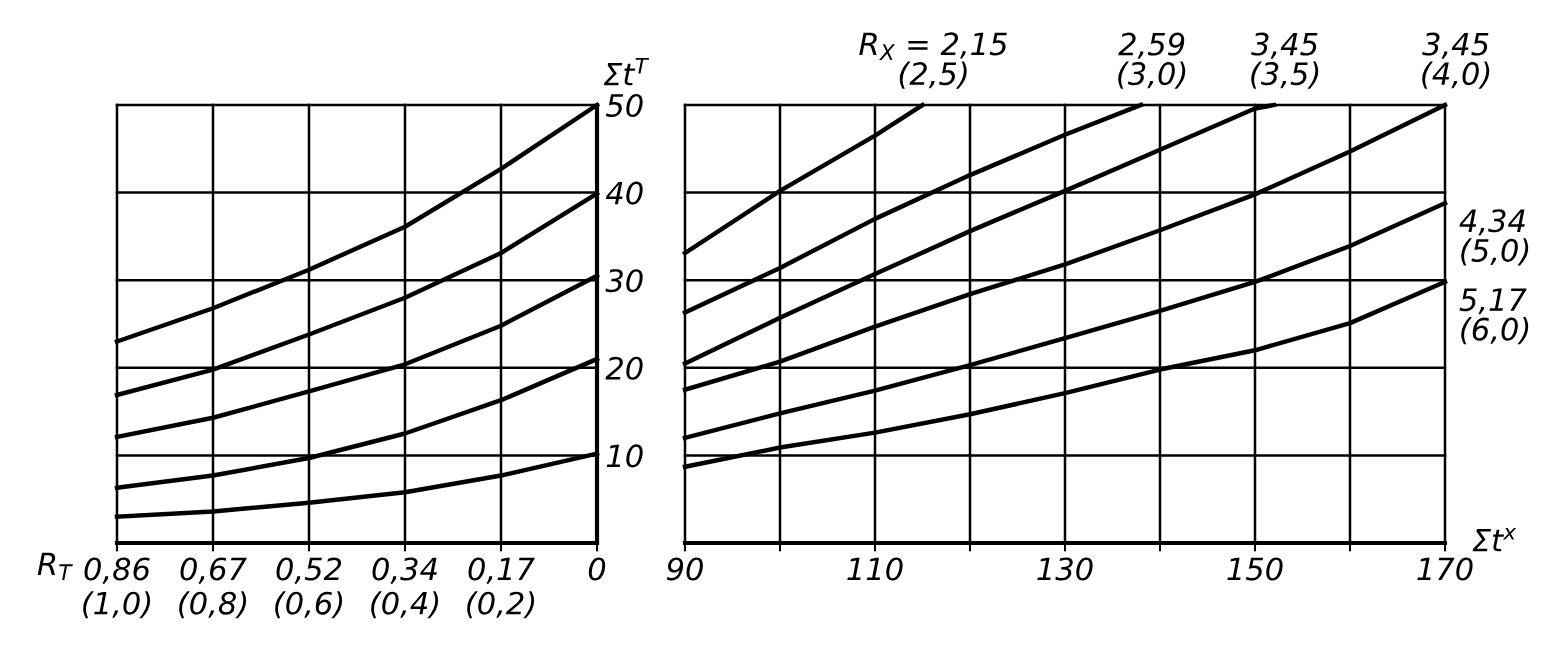  Describe the element at coordinates (117, 588) in the screenshot. I see `x-tick-label: 0,86 (1,0)` at that location.